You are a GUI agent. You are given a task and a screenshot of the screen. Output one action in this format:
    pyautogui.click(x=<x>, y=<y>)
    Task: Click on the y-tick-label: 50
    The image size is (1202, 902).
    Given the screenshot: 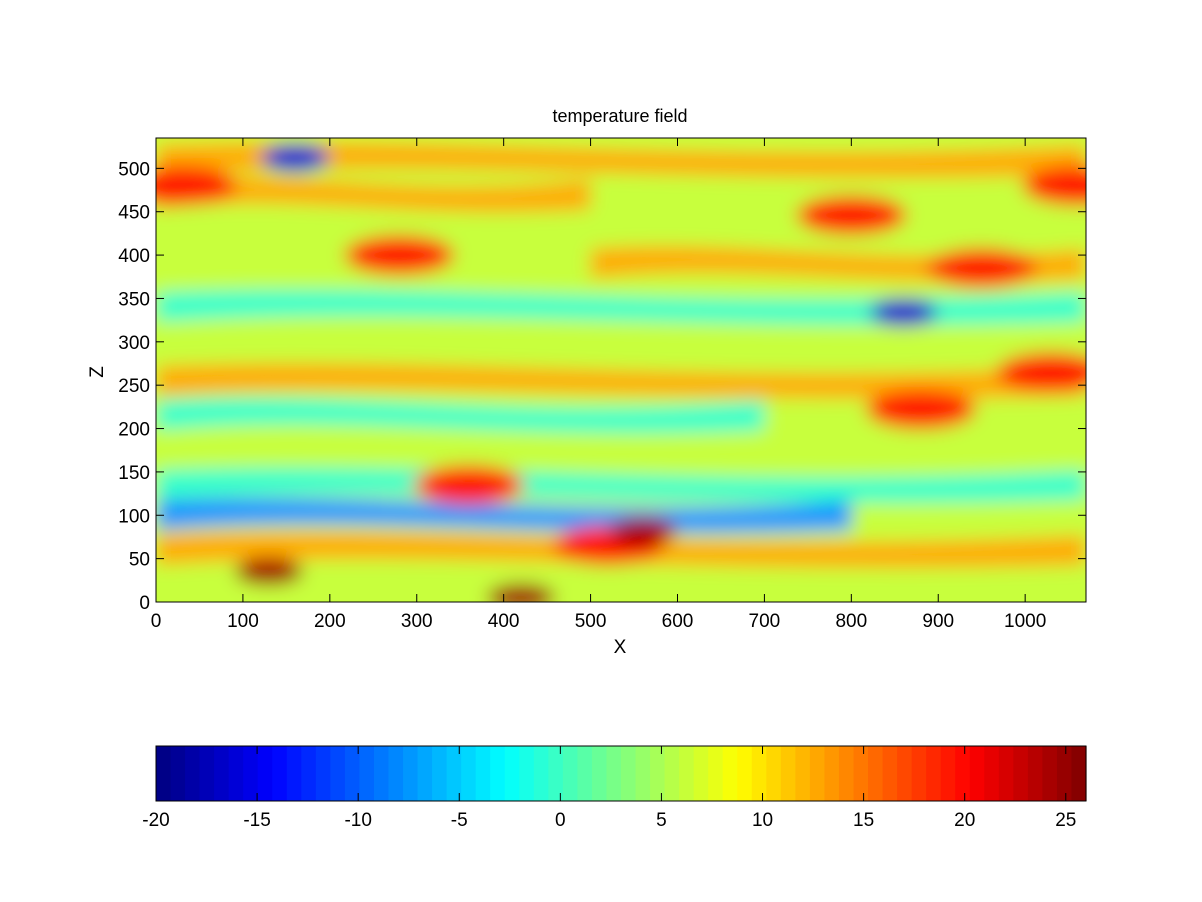 What is the action you would take?
    pyautogui.click(x=139, y=560)
    